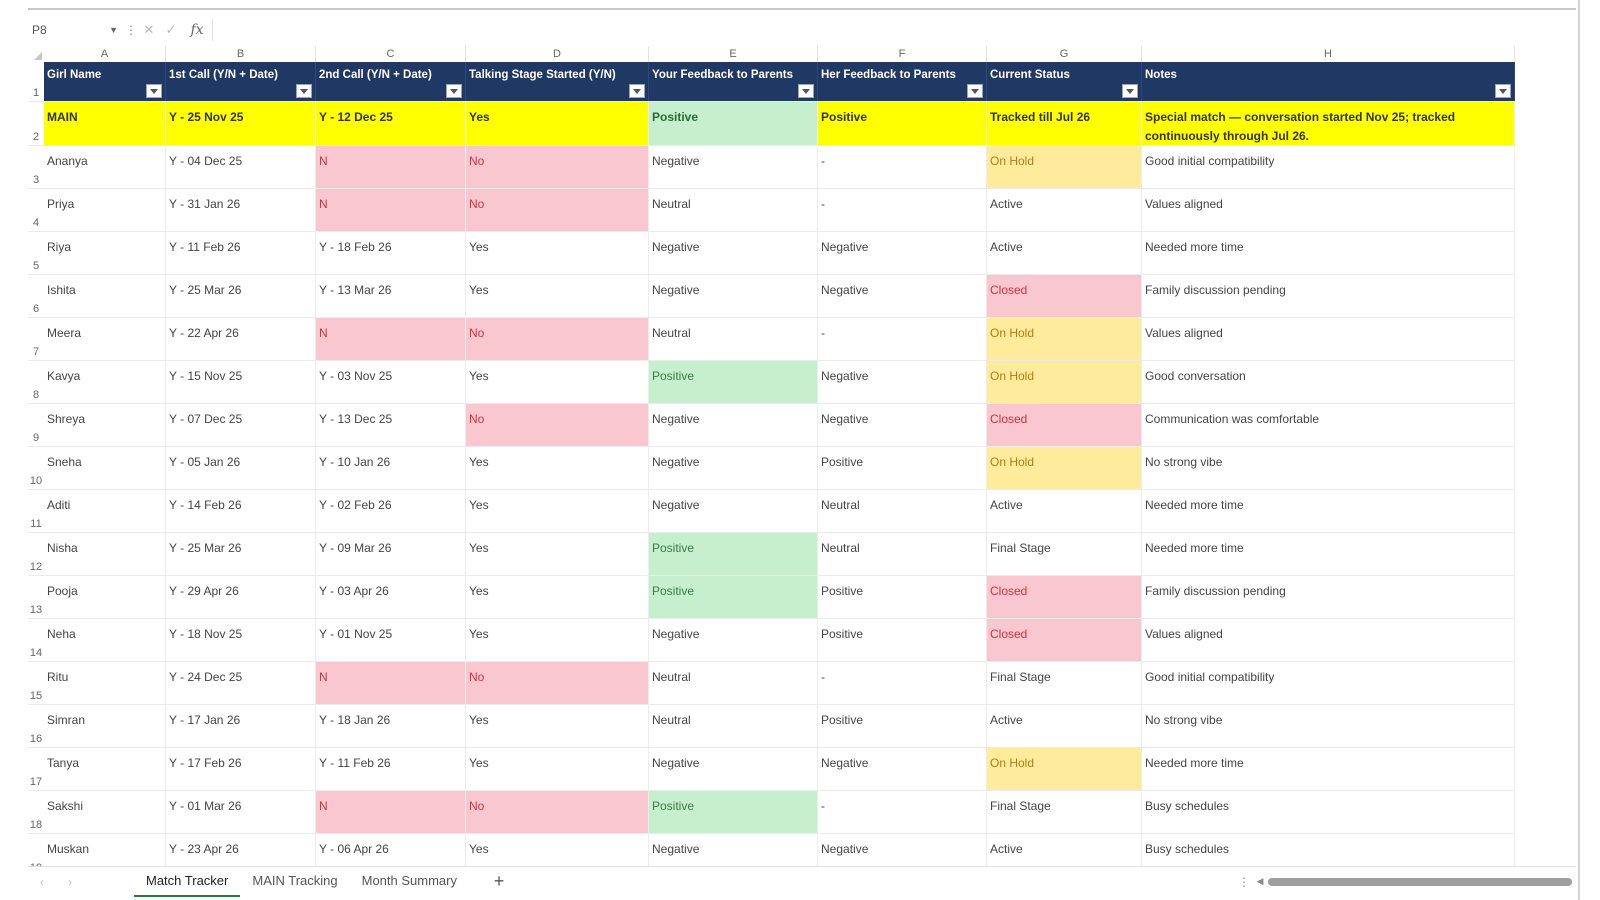  Describe the element at coordinates (105, 54) in the screenshot. I see `column-header-a: A` at that location.